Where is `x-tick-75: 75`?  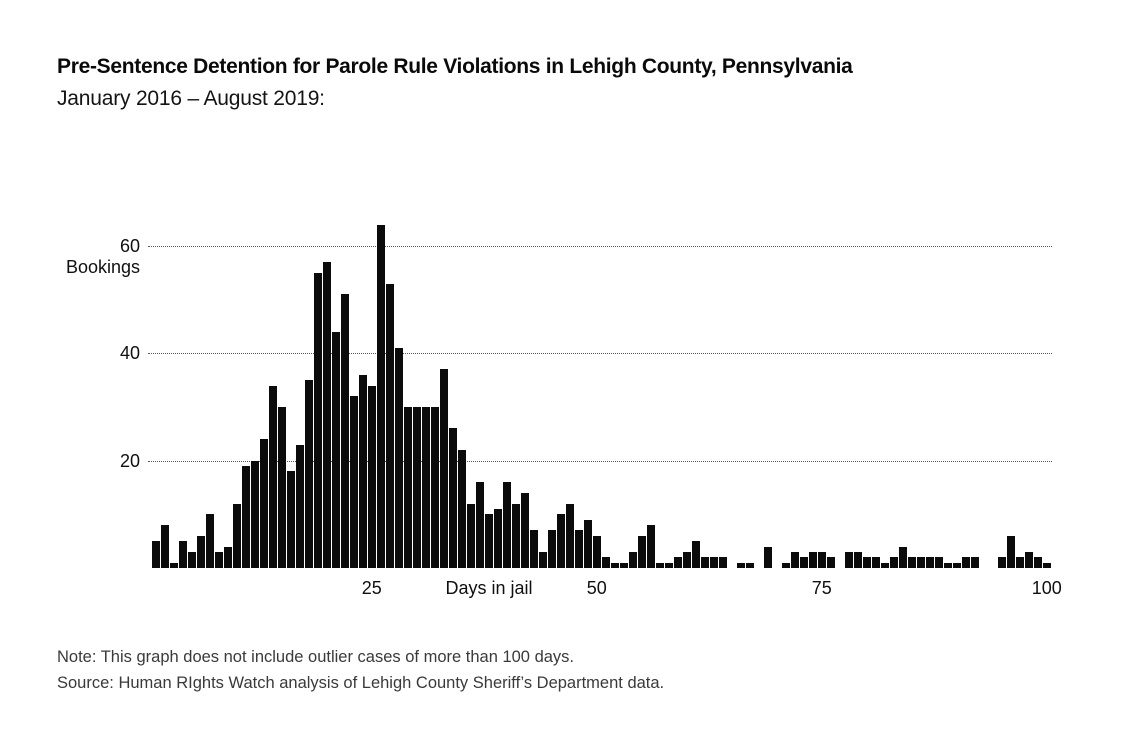 x-tick-75: 75 is located at coordinates (821, 588).